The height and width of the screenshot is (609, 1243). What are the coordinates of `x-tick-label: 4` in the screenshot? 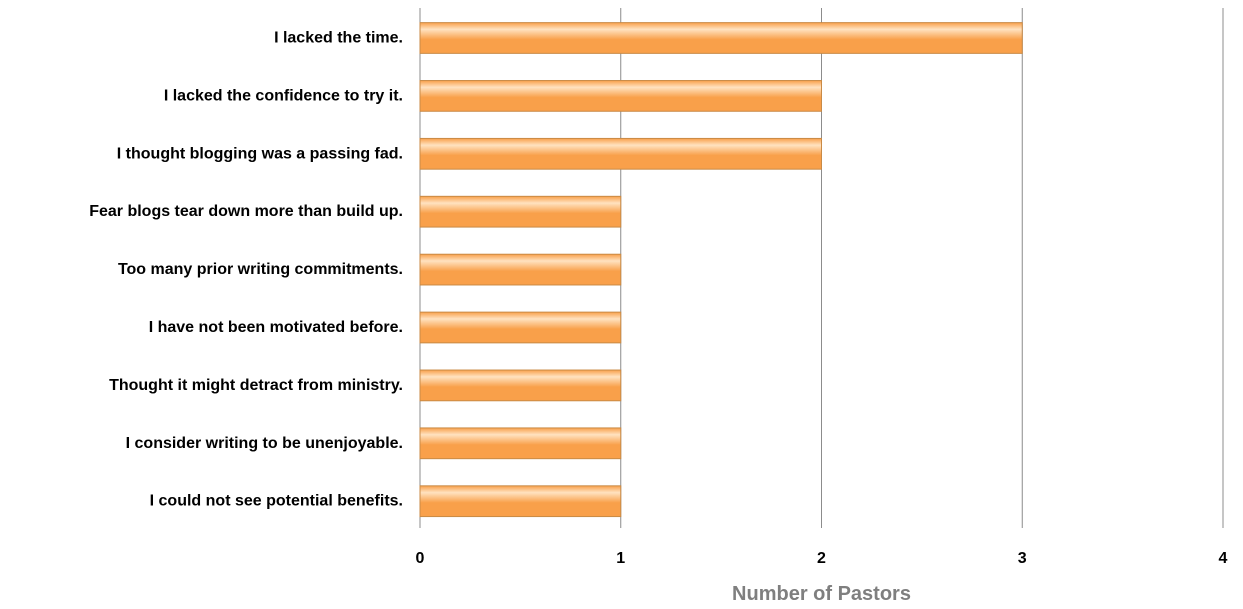 It's located at (1223, 558).